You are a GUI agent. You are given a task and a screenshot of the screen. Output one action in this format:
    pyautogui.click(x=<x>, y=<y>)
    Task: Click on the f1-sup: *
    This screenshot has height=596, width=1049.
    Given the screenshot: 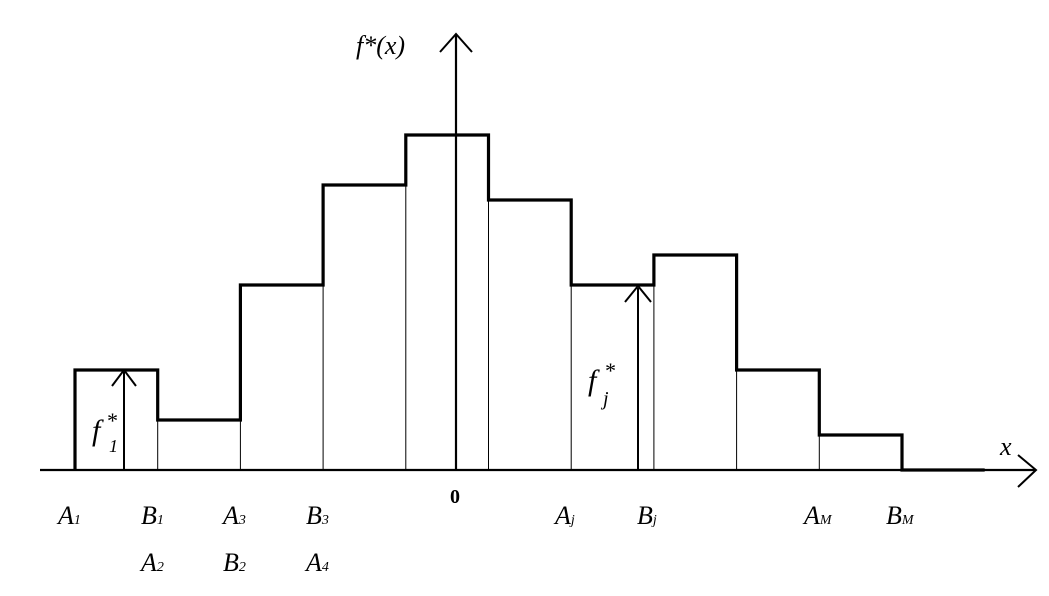 What is the action you would take?
    pyautogui.click(x=111, y=420)
    